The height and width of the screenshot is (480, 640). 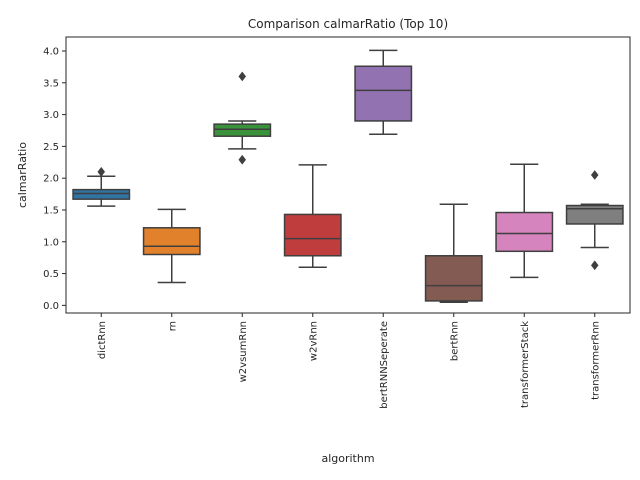 I want to click on x-tick-label: w2vsumRnn, so click(x=243, y=351).